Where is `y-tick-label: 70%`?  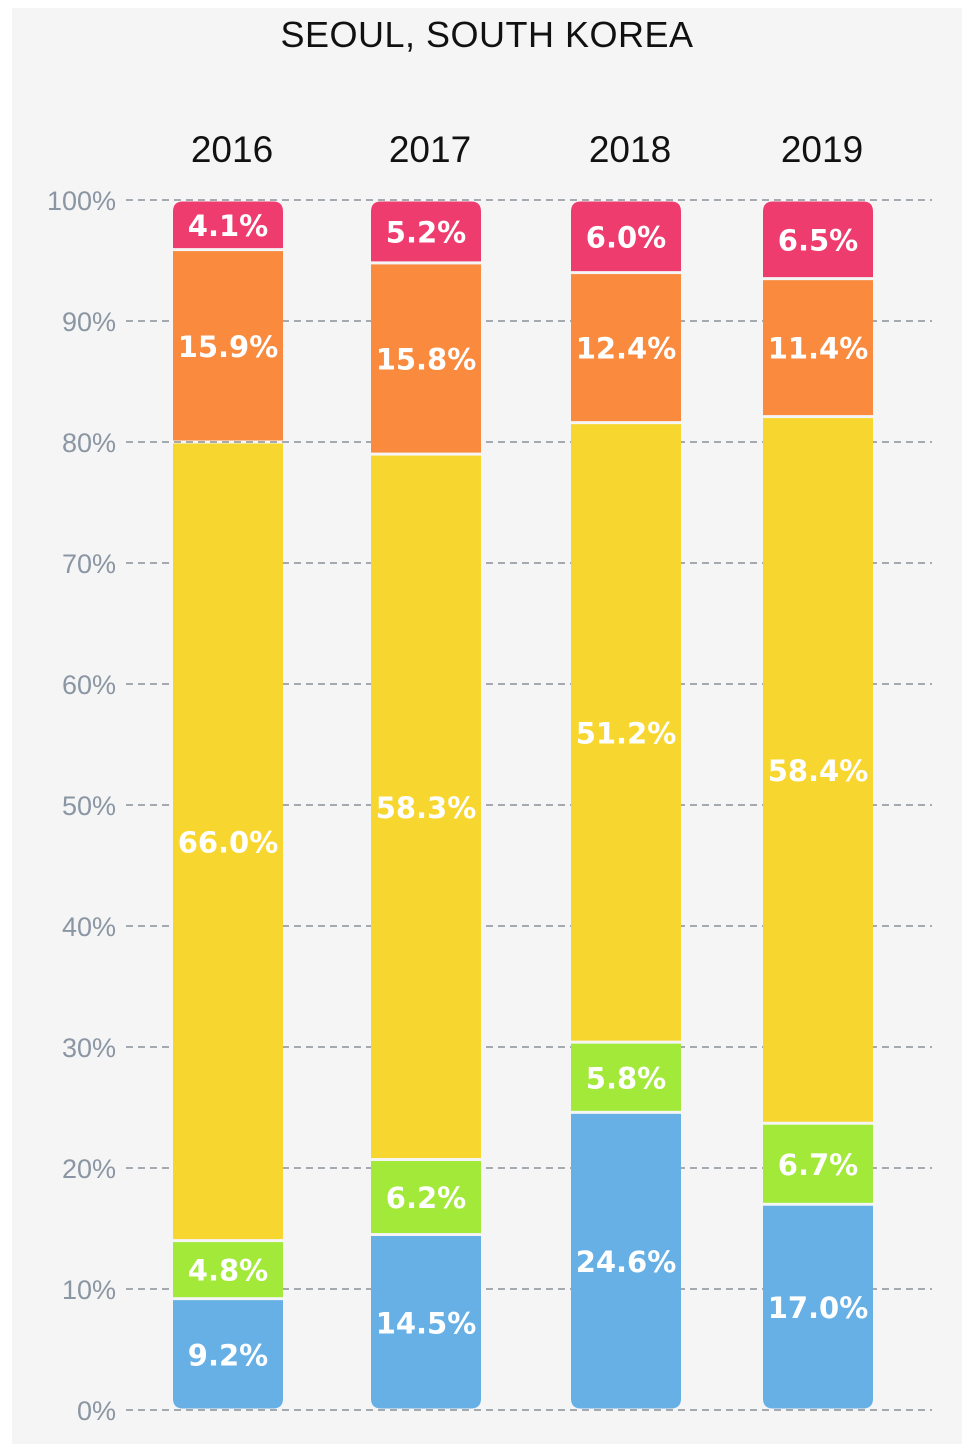 y-tick-label: 70% is located at coordinates (89, 564).